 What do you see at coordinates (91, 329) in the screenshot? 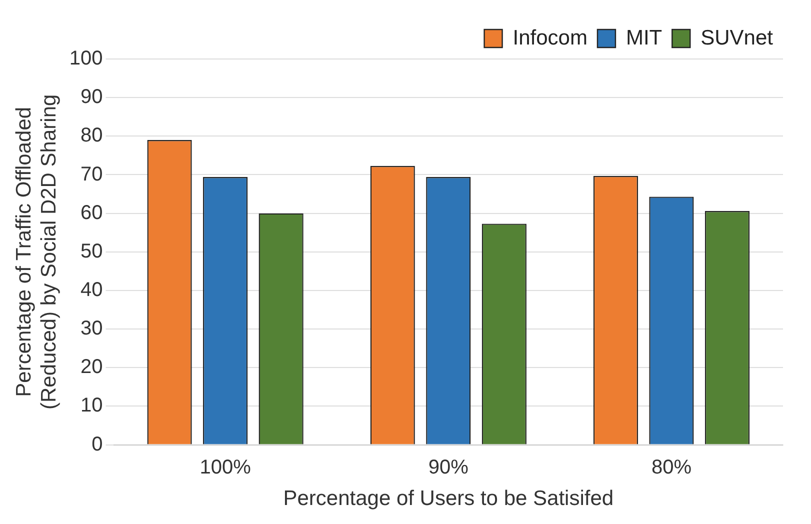
I see `y-tick-label: 30` at bounding box center [91, 329].